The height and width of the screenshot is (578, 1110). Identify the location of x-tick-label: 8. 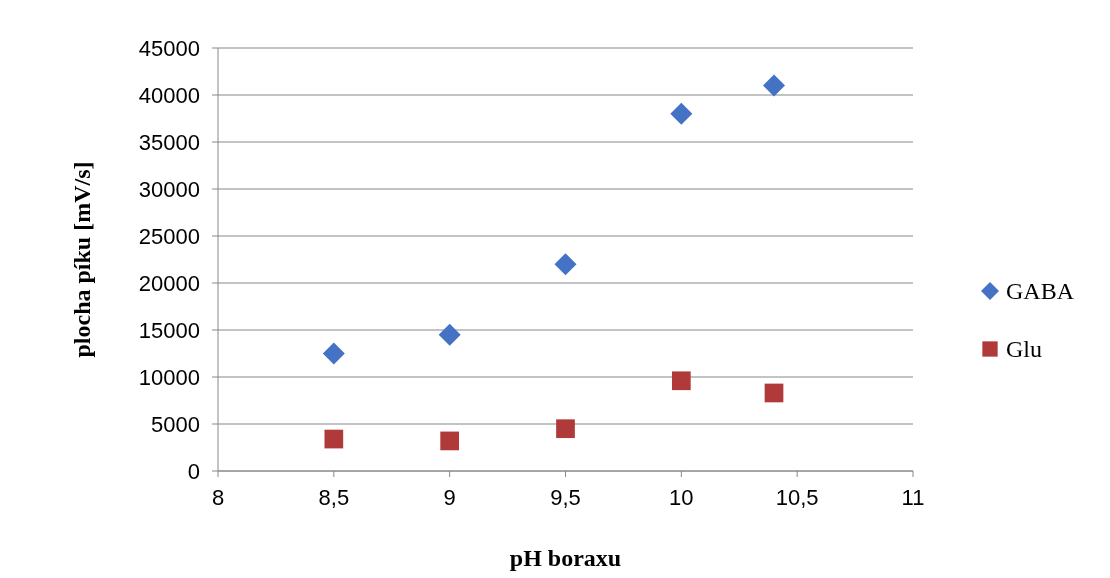
(218, 497).